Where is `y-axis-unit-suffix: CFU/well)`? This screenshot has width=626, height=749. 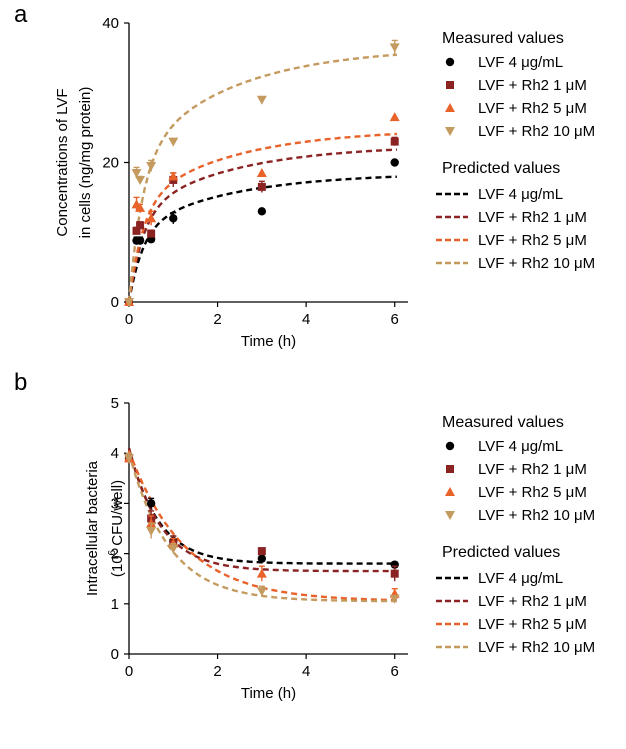 y-axis-unit-suffix: CFU/well) is located at coordinates (117, 515).